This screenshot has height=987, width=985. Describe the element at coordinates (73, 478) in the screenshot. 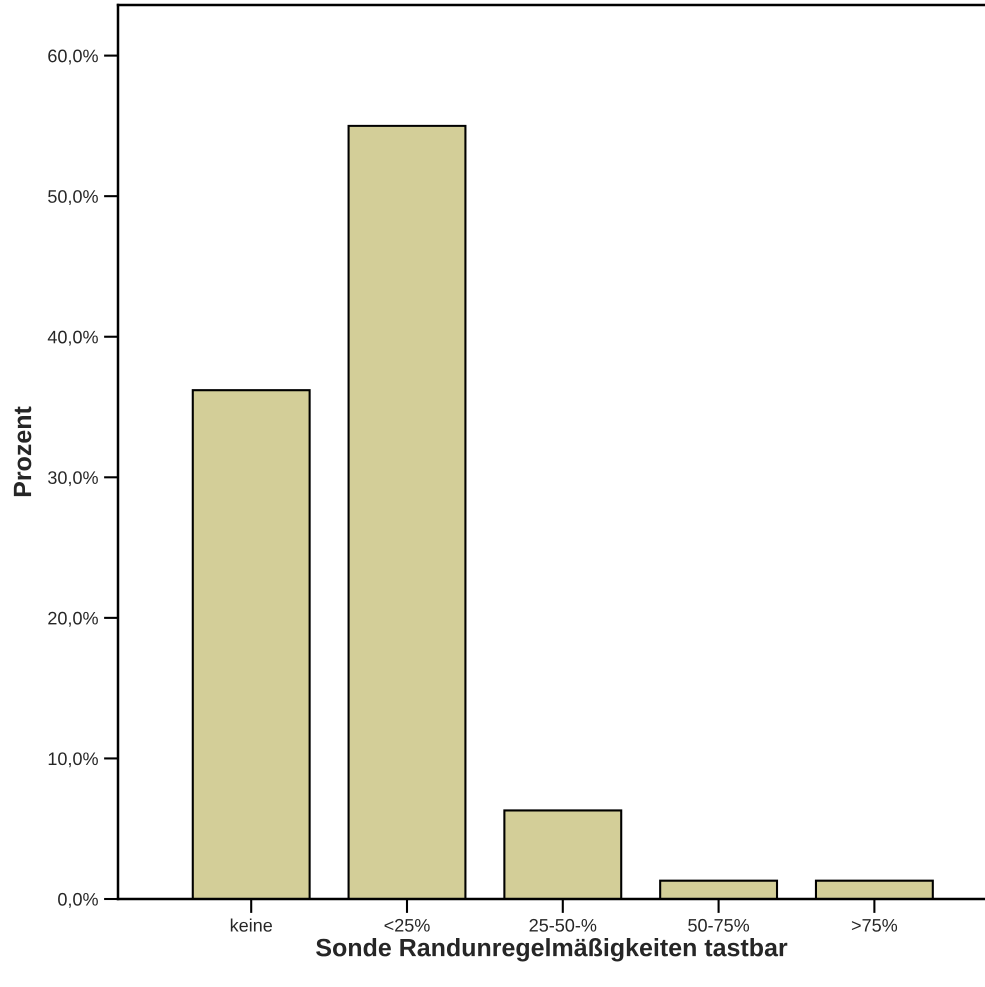

I see `y-tick-label: 30,0%` at that location.